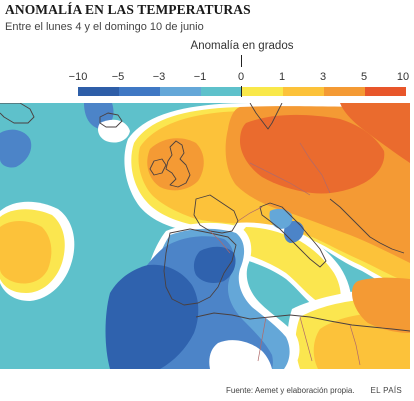 The width and height of the screenshot is (414, 401). I want to click on coast-italy, so click(293, 235).